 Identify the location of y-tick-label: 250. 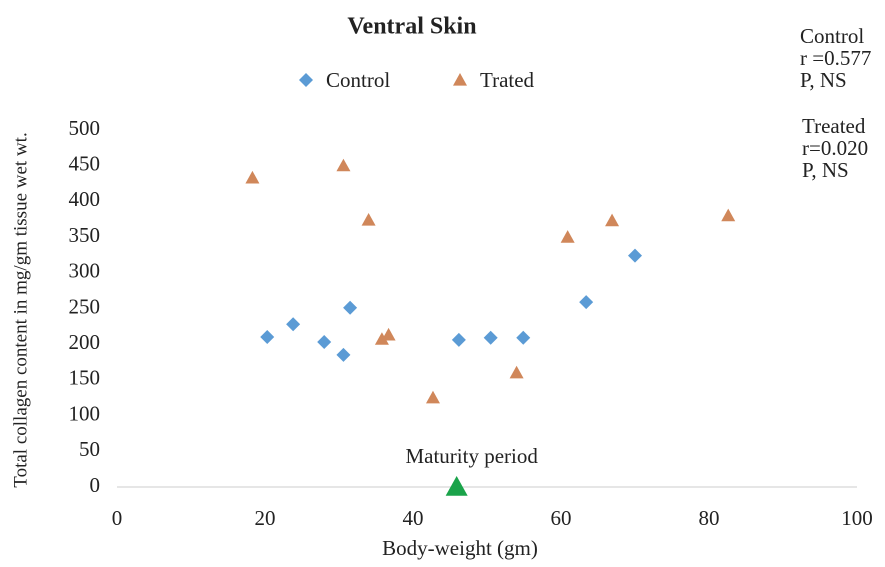
(85, 306).